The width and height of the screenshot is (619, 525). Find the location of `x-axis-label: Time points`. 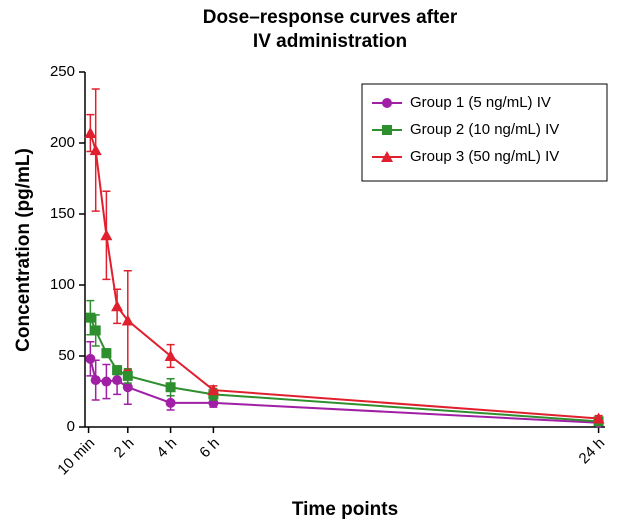

x-axis-label: Time points is located at coordinates (345, 509).